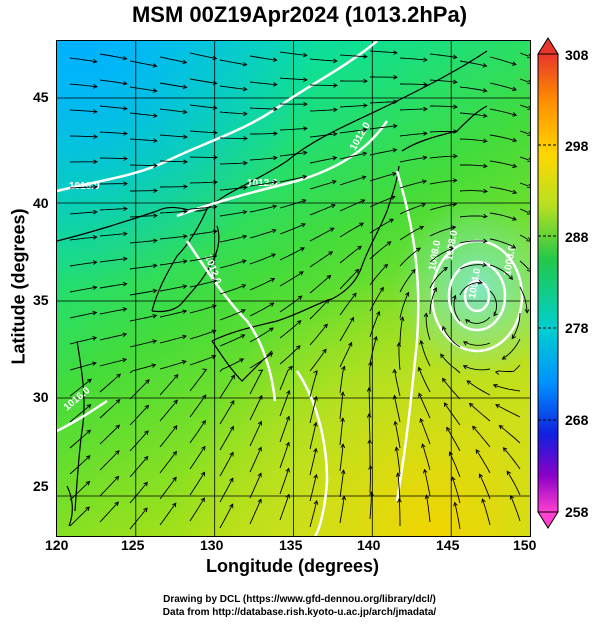  What do you see at coordinates (577, 55) in the screenshot?
I see `colorbar-label: 308` at bounding box center [577, 55].